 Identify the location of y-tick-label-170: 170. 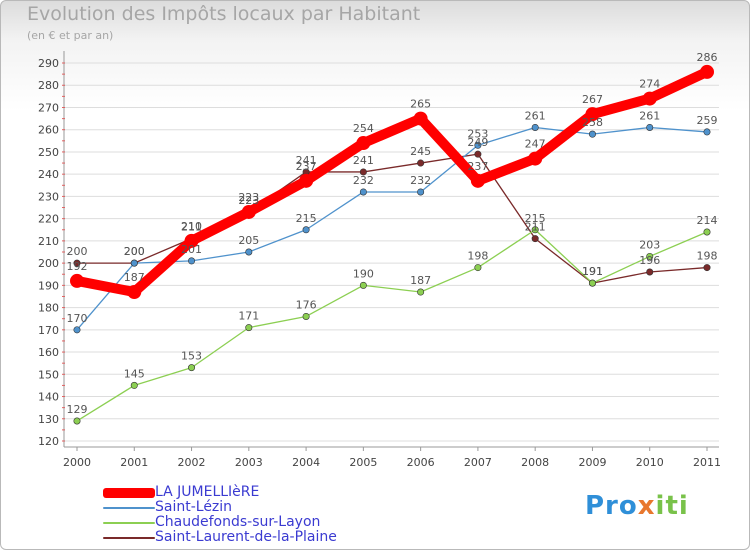
(48, 330).